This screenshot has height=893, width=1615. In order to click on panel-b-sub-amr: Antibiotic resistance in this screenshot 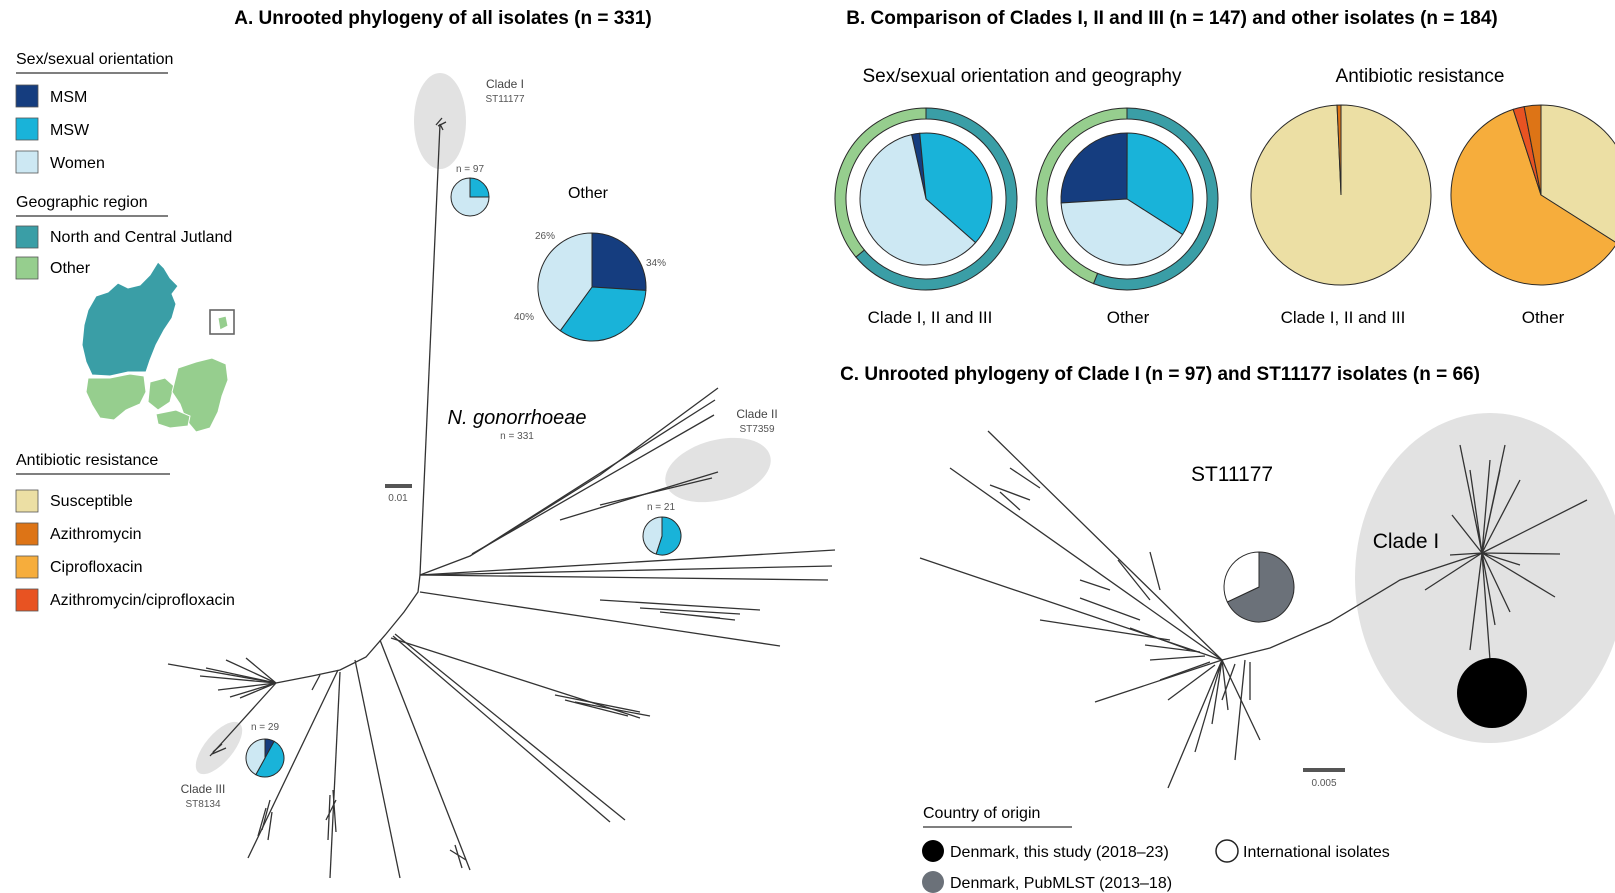, I will do `click(1420, 76)`.